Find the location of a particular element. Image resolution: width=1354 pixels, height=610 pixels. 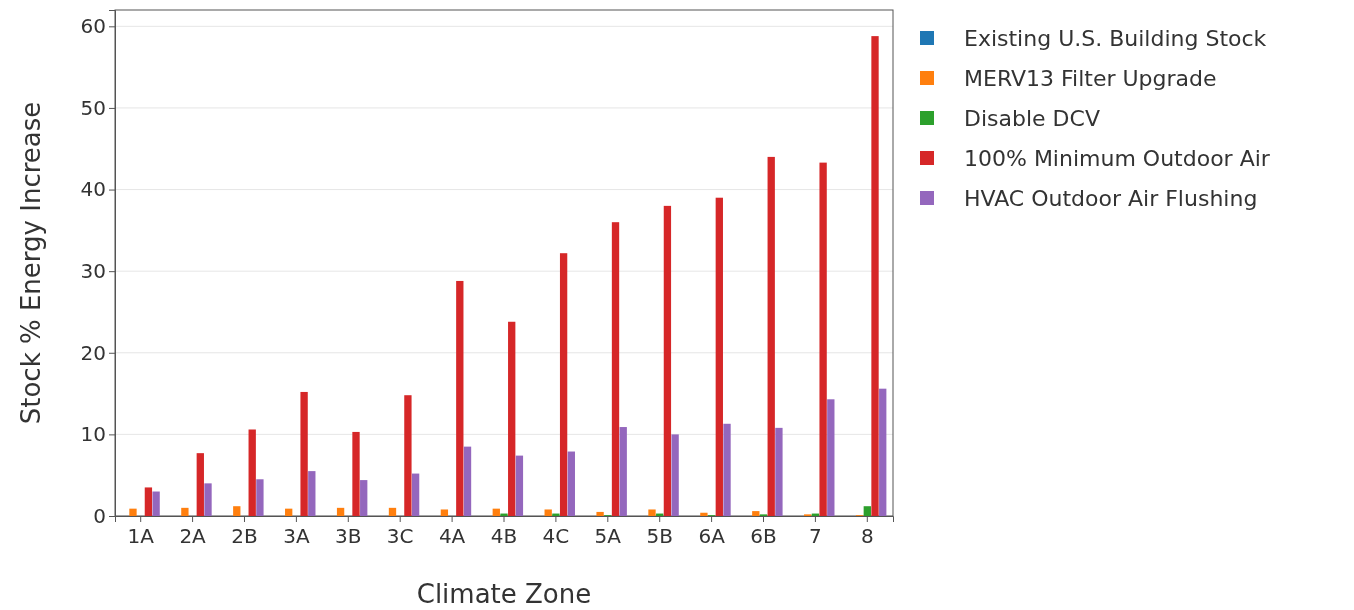

x-tick-label: 8 is located at coordinates (867, 536).